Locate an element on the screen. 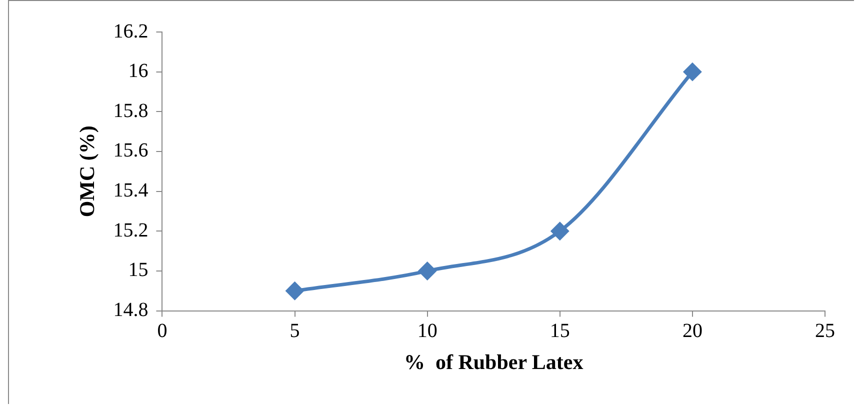 The width and height of the screenshot is (855, 405). y-tick-label: 14.8 is located at coordinates (130, 310).